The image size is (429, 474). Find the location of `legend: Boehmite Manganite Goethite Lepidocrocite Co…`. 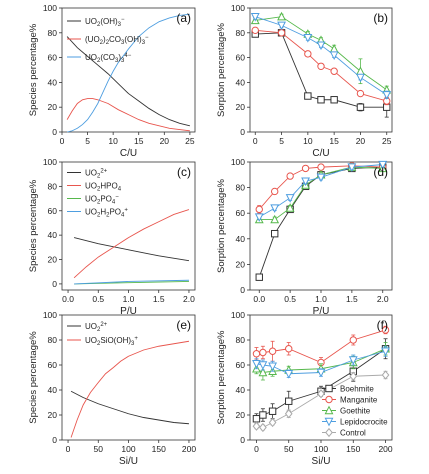

legend: Boehmite Manganite Goethite Lepidocrocite Co… is located at coordinates (355, 411).